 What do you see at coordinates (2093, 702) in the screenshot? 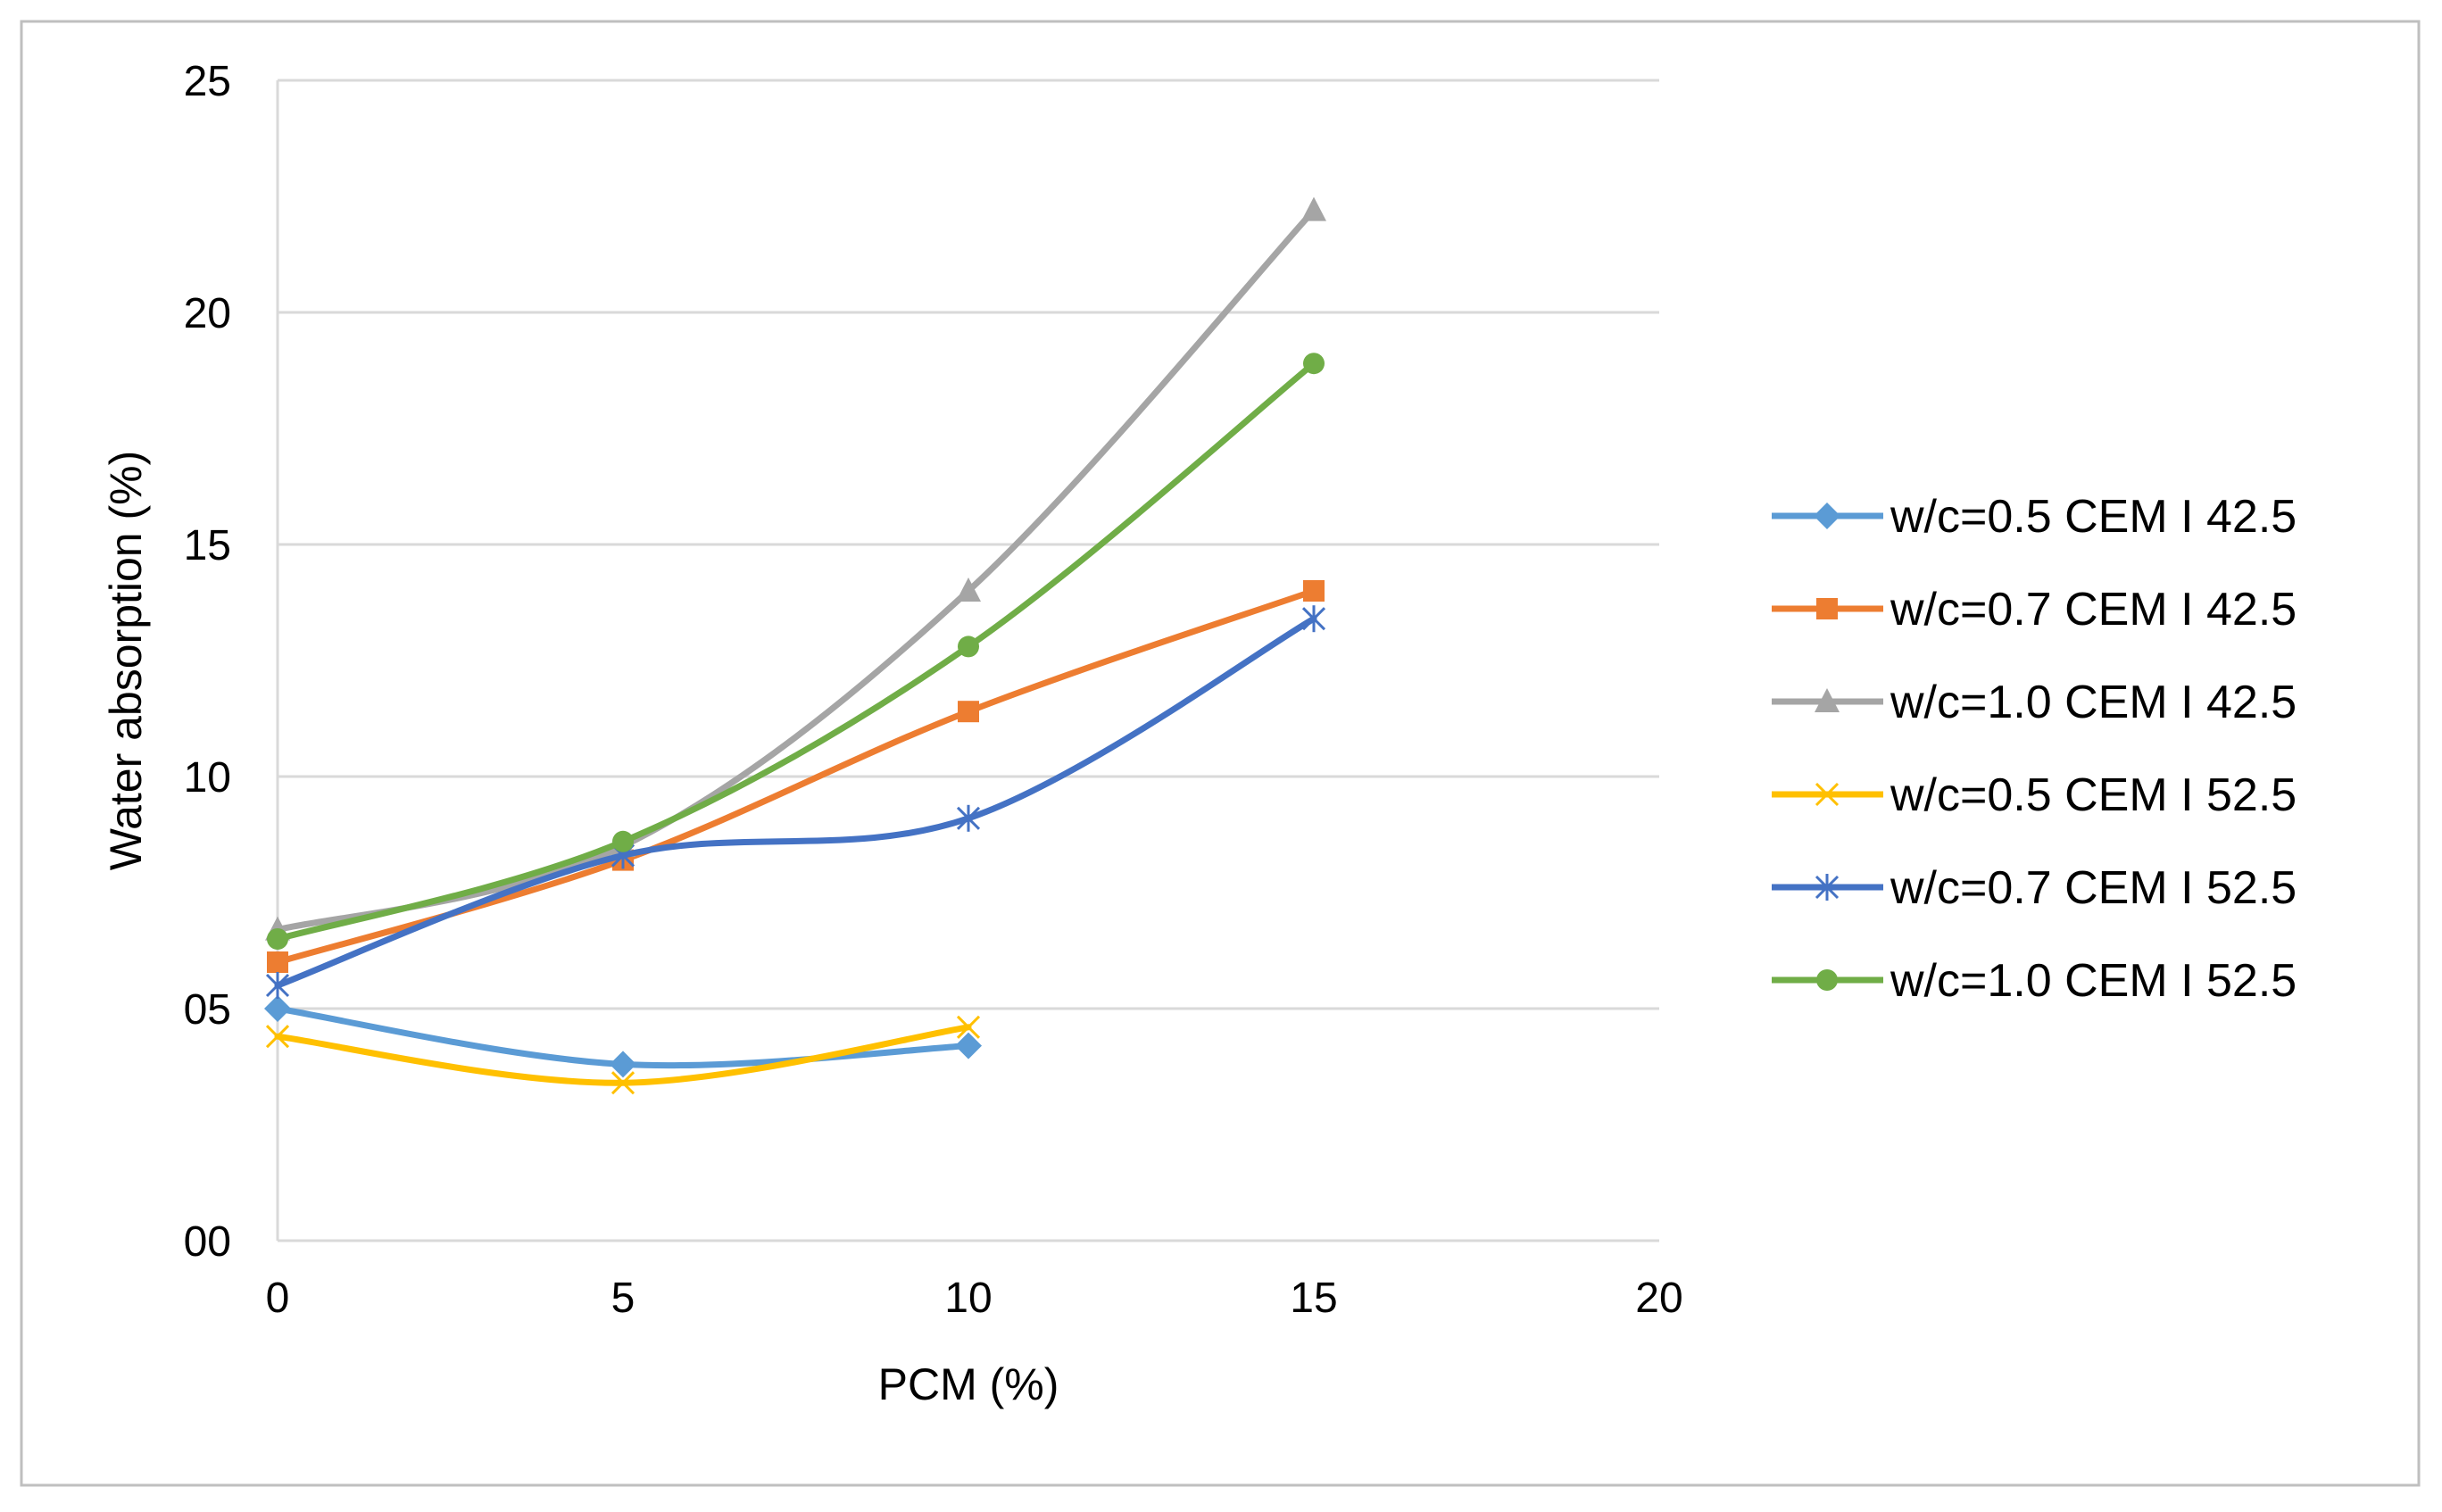
I see `legend-label: w/c=1.0 CEM I 42.5` at bounding box center [2093, 702].